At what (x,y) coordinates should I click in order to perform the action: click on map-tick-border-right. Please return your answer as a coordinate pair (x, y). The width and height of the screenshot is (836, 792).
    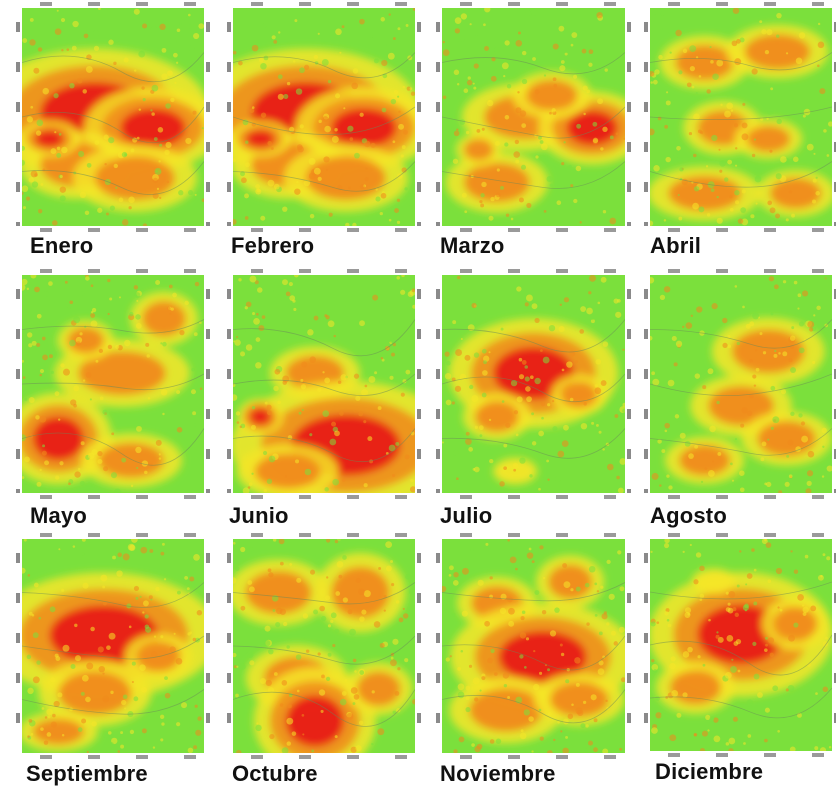
    Looking at the image, I should click on (629, 117).